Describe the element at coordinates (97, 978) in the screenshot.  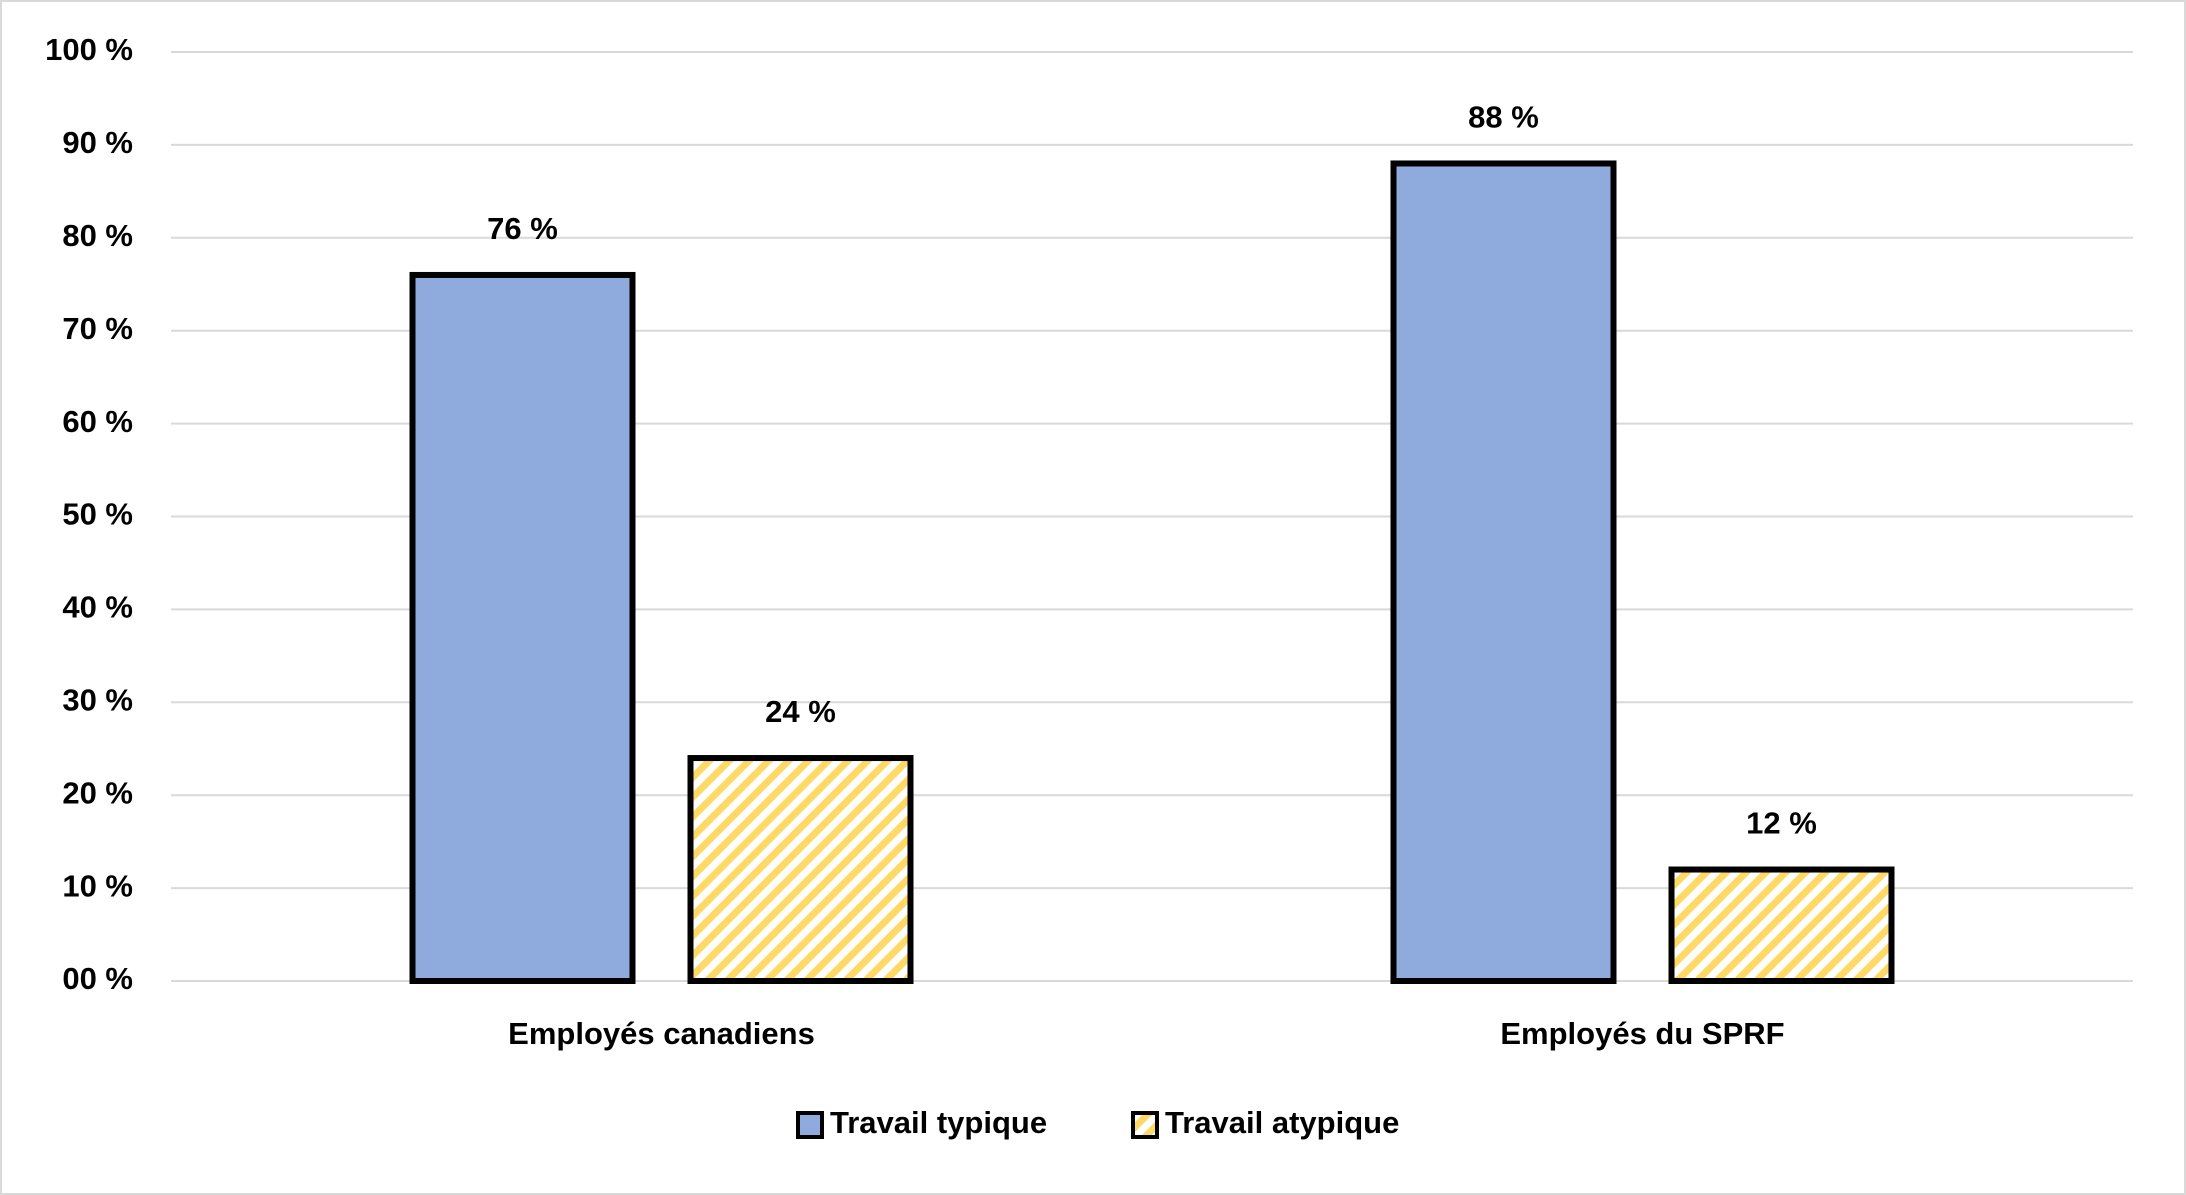
I see `y-tick-label: 00 %` at that location.